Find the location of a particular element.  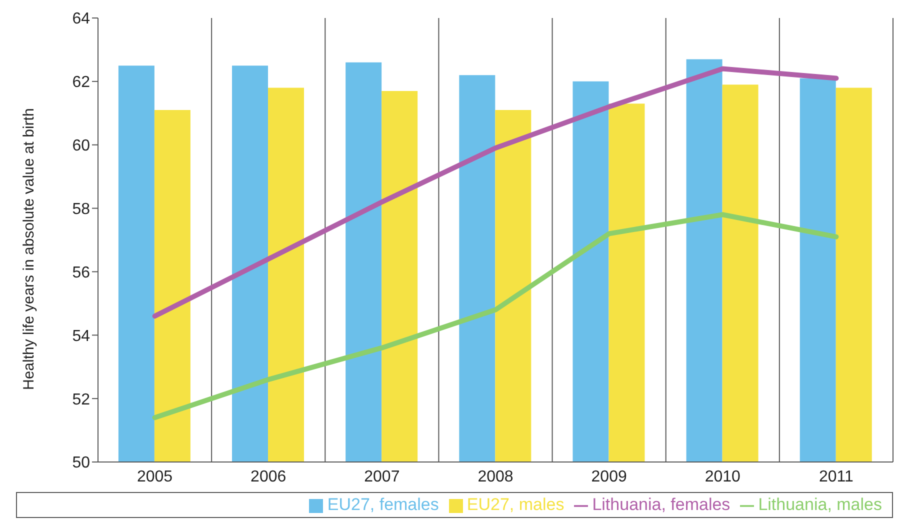

y-tick-label: 58 is located at coordinates (81, 209).